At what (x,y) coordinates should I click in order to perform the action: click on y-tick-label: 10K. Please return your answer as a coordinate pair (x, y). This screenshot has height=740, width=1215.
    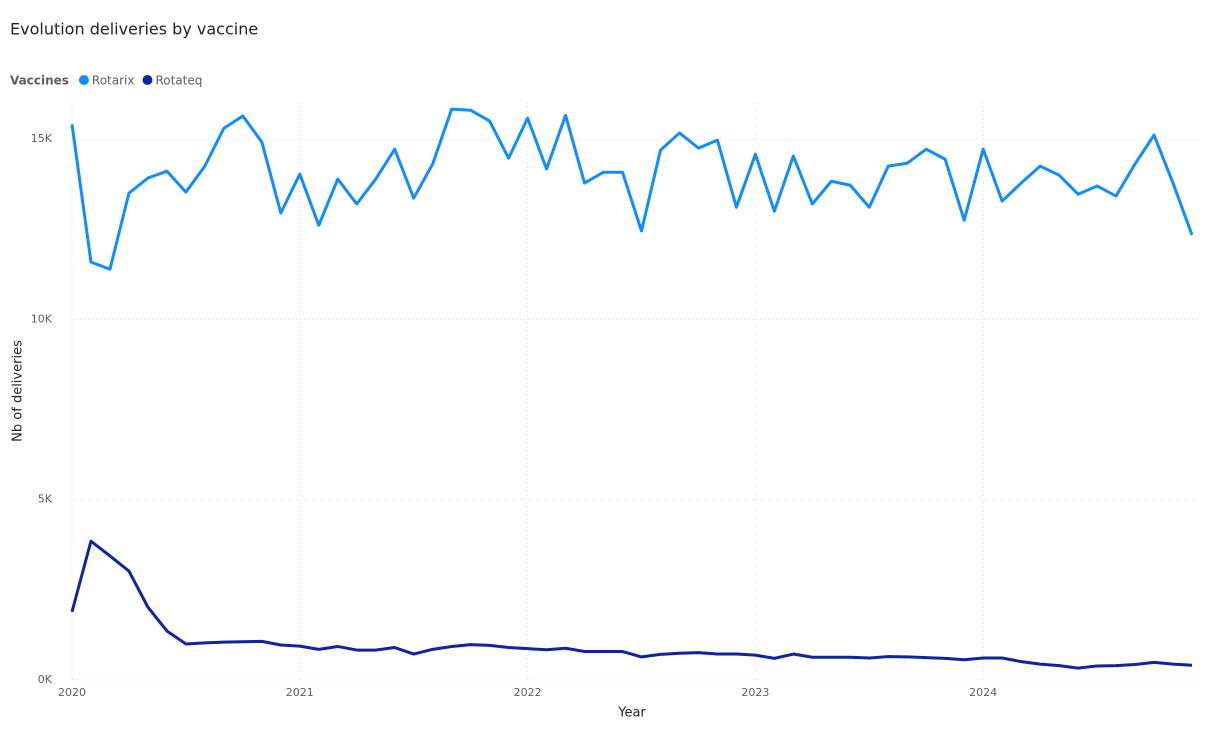
    Looking at the image, I should click on (42, 318).